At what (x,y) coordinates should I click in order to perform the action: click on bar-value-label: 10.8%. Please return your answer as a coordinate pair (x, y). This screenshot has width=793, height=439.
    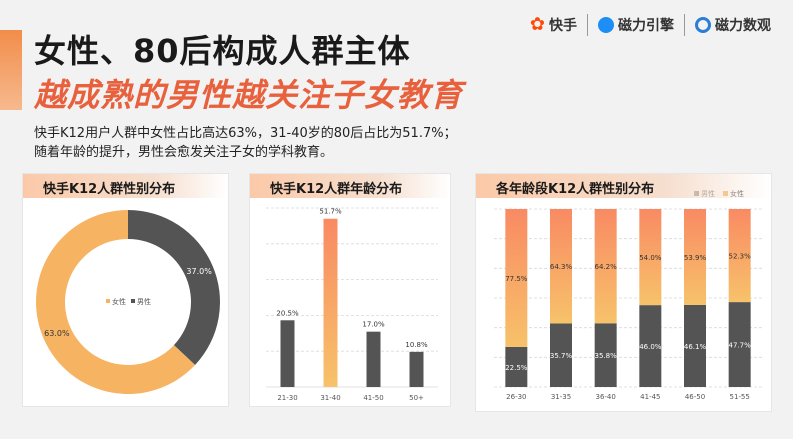
    Looking at the image, I should click on (416, 345).